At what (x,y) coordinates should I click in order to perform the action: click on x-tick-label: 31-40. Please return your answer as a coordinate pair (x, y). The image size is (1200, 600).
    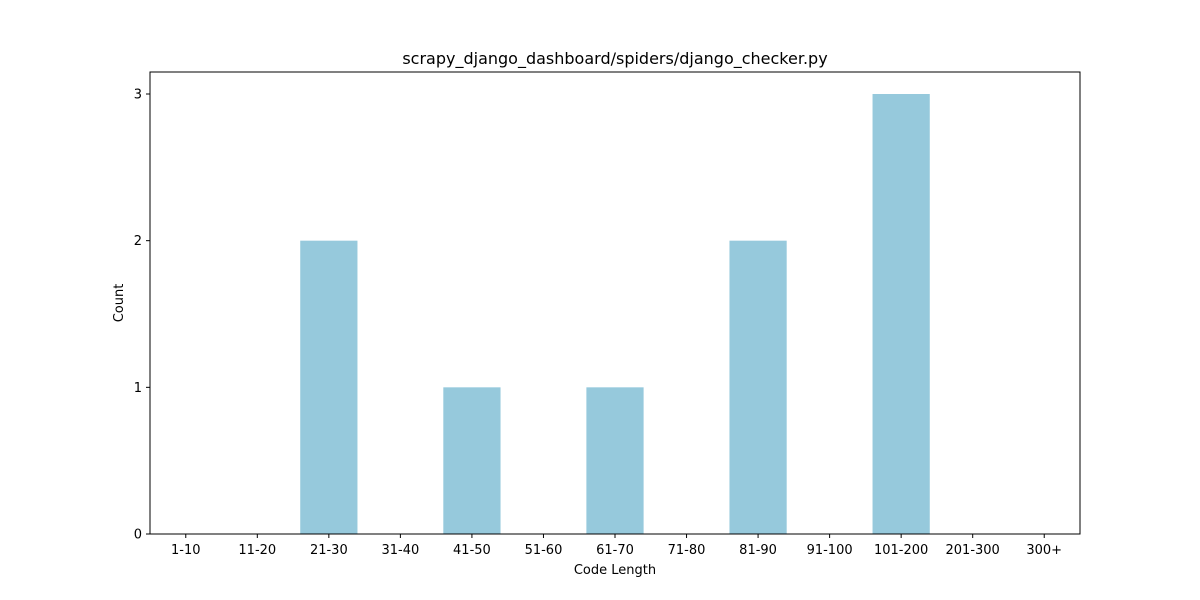
    Looking at the image, I should click on (400, 550).